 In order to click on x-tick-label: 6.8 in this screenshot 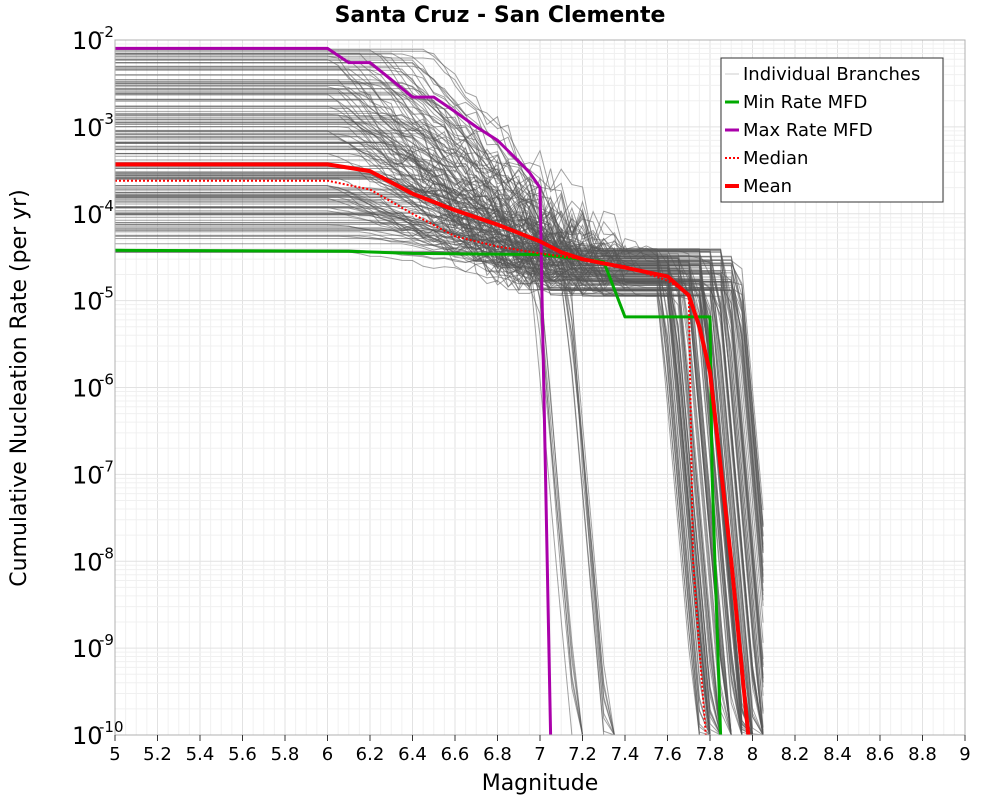, I will do `click(497, 754)`.